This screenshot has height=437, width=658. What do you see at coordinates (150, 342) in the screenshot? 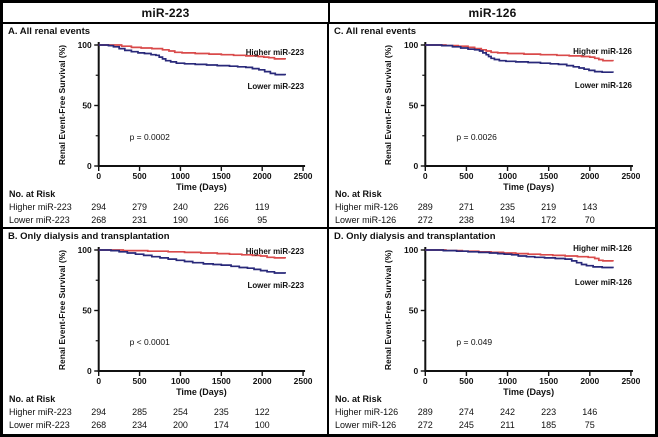
I see `p-value-label: p < 0.0001` at bounding box center [150, 342].